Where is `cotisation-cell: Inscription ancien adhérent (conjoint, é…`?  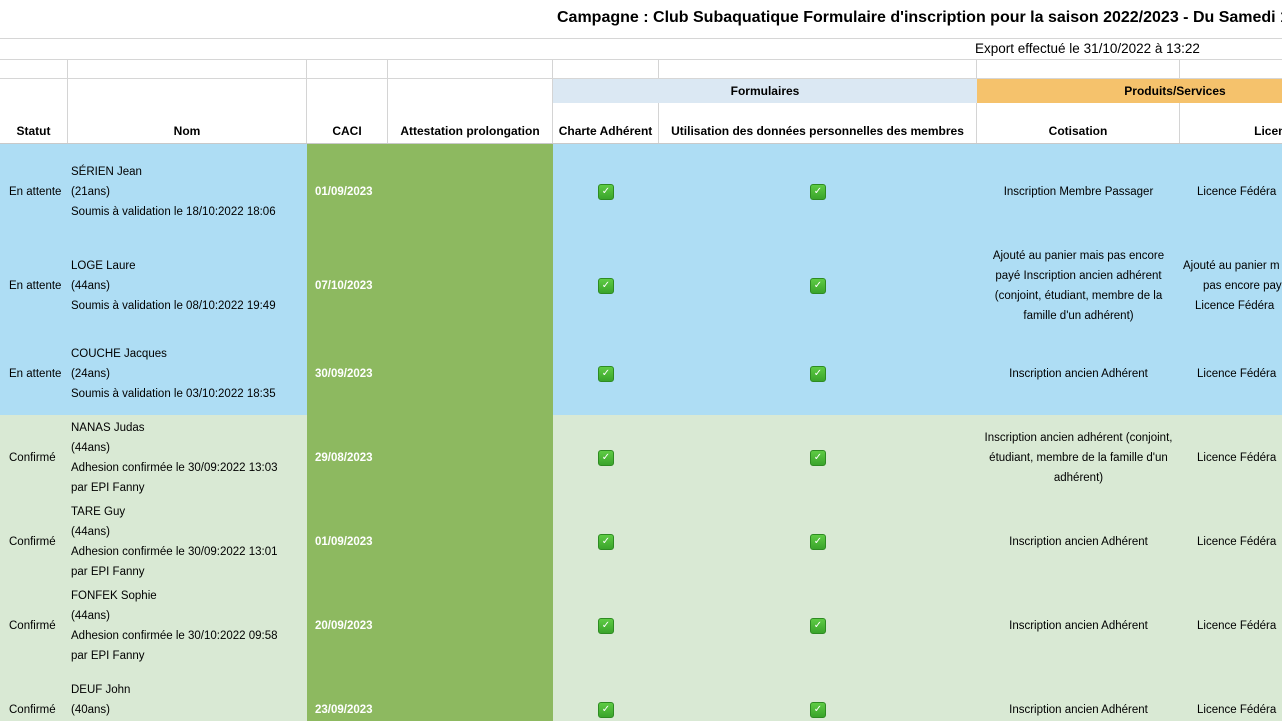
cotisation-cell: Inscription ancien adhérent (conjoint, é… is located at coordinates (1078, 457).